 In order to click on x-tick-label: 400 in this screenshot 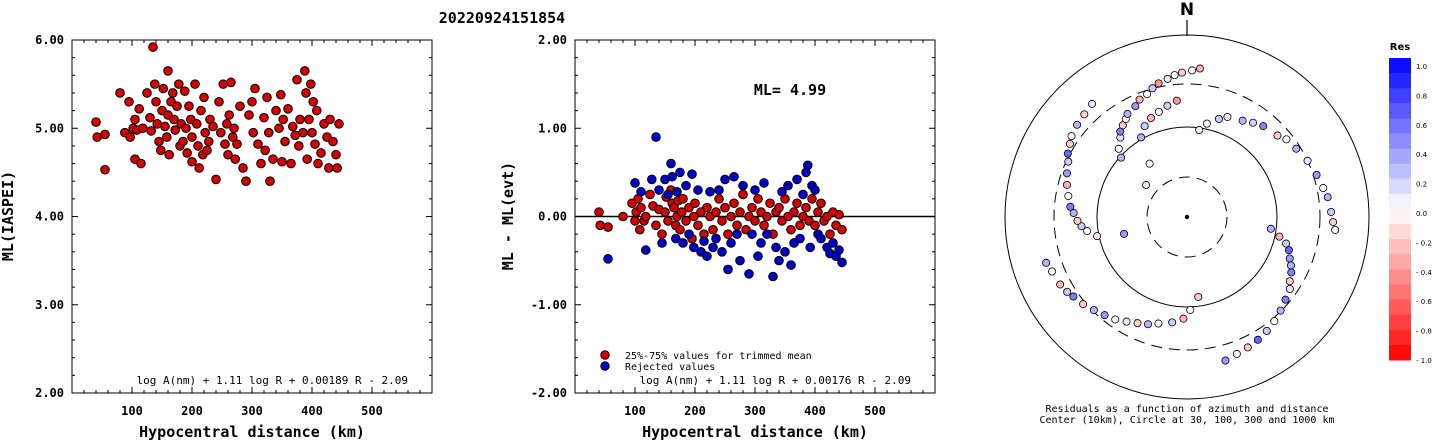, I will do `click(815, 411)`.